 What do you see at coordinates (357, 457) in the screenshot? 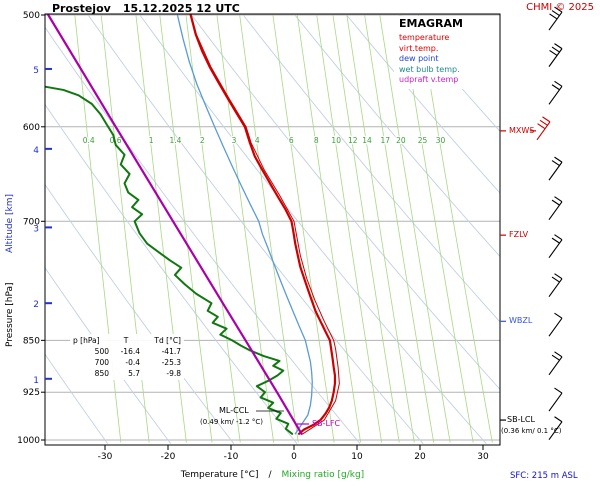
I see `temperature-tick-label: 10` at bounding box center [357, 457].